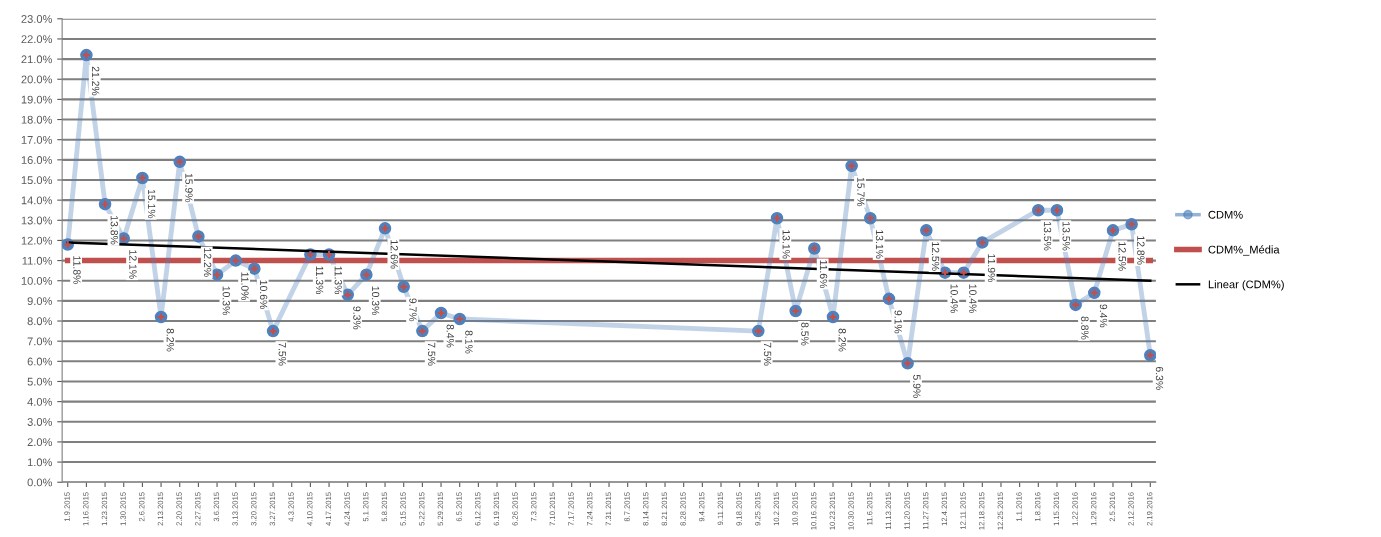  Describe the element at coordinates (37, 180) in the screenshot. I see `y-tick-label: 15.0%` at that location.